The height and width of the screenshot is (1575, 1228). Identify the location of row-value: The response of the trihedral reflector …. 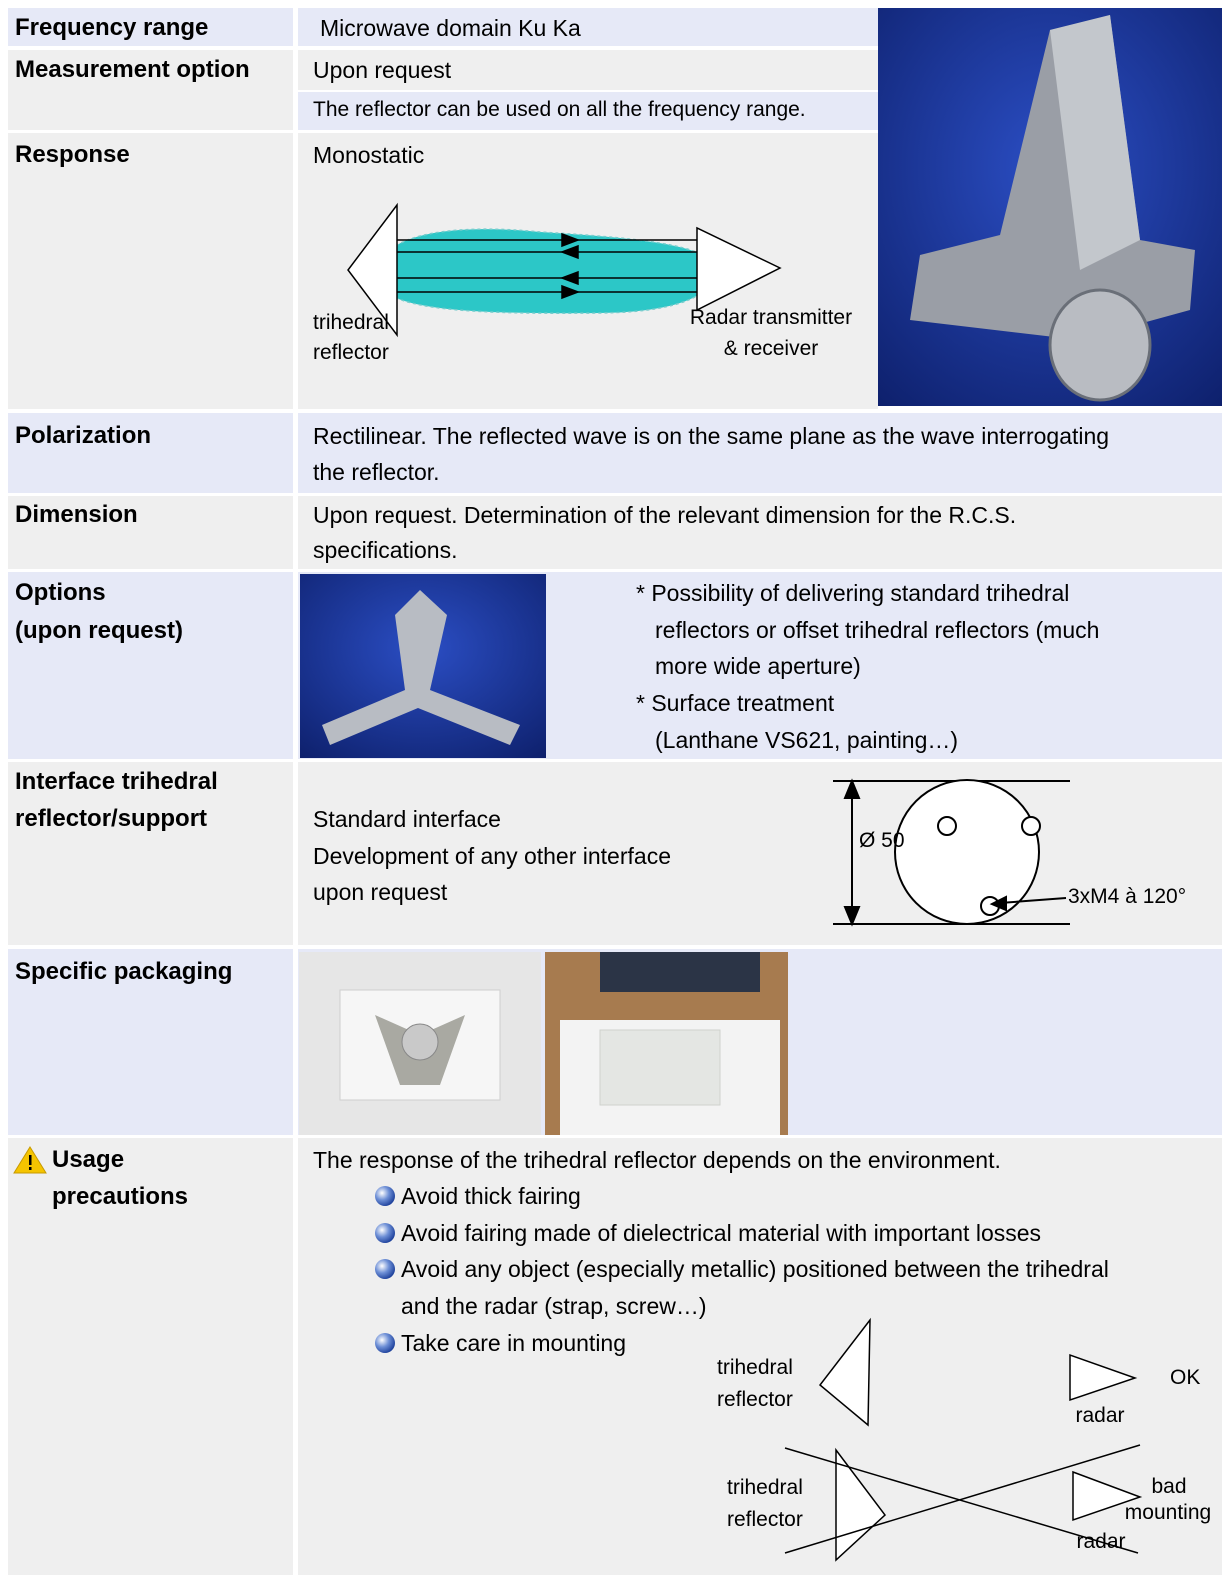
(657, 1160).